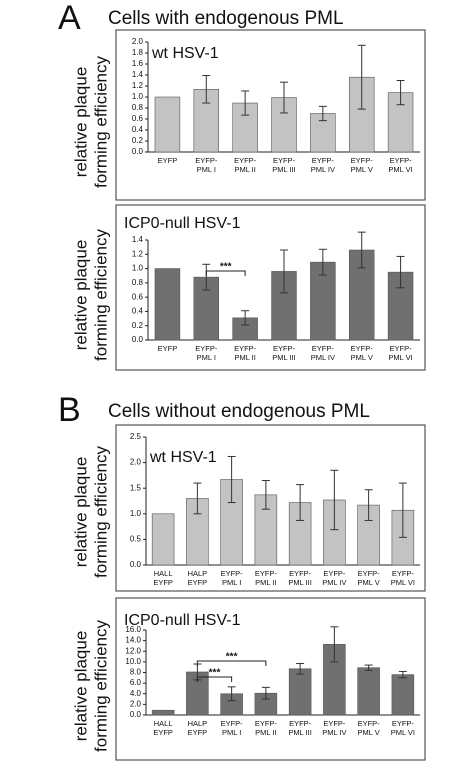  What do you see at coordinates (136, 693) in the screenshot?
I see `y-tick-label: 4.0` at bounding box center [136, 693].